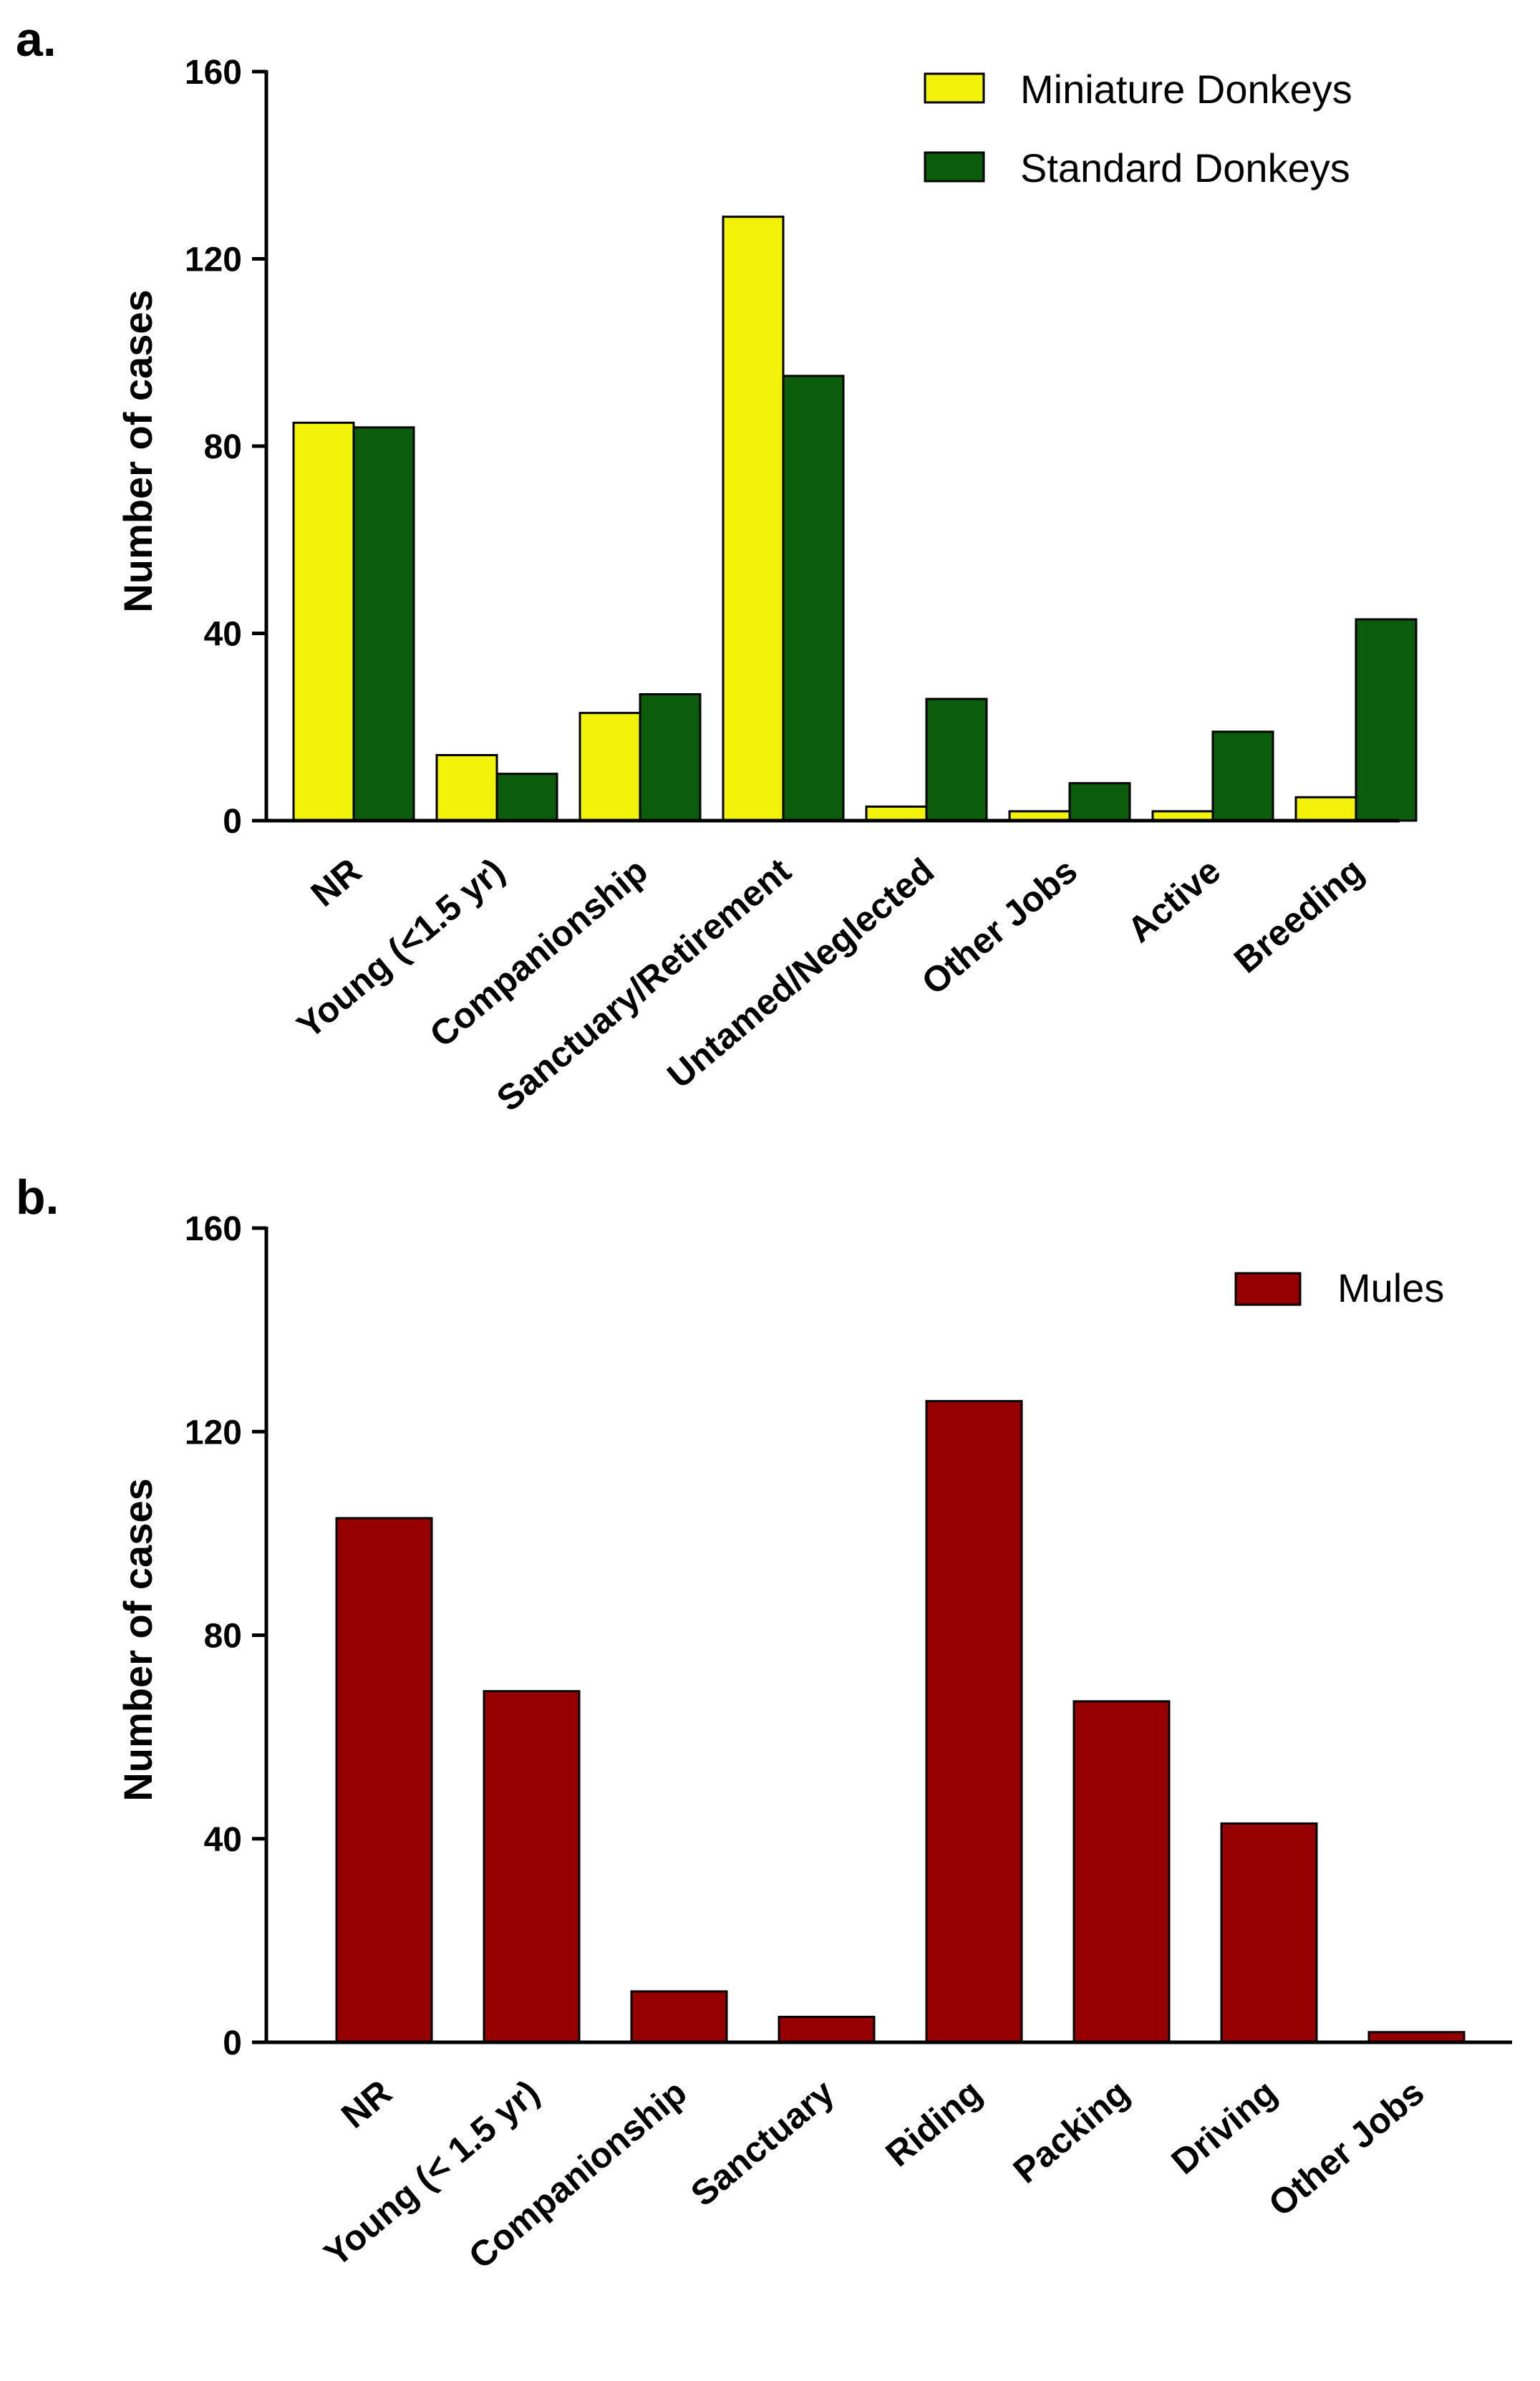 The image size is (1540, 2381). What do you see at coordinates (1387, 720) in the screenshot?
I see `bar-standard-donkeys-breeding` at bounding box center [1387, 720].